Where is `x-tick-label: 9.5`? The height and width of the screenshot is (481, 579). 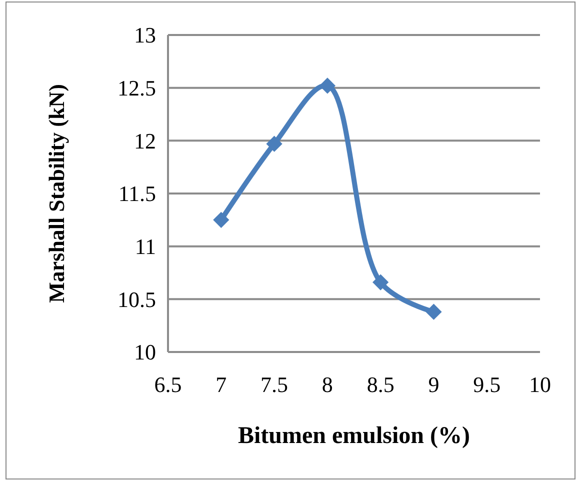 x-tick-label: 9.5 is located at coordinates (487, 384).